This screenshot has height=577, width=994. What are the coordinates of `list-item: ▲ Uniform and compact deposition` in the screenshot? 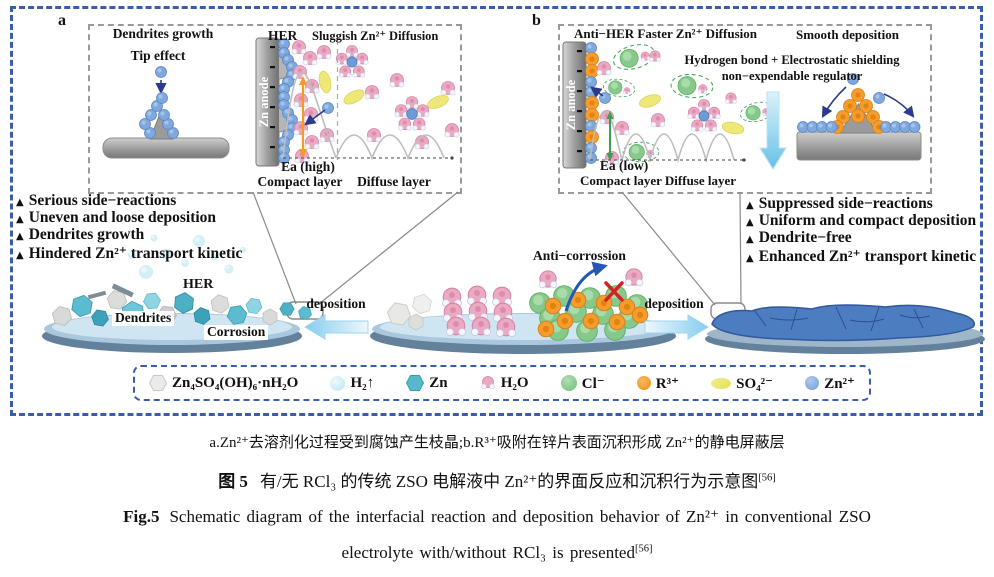 It's located at (861, 220).